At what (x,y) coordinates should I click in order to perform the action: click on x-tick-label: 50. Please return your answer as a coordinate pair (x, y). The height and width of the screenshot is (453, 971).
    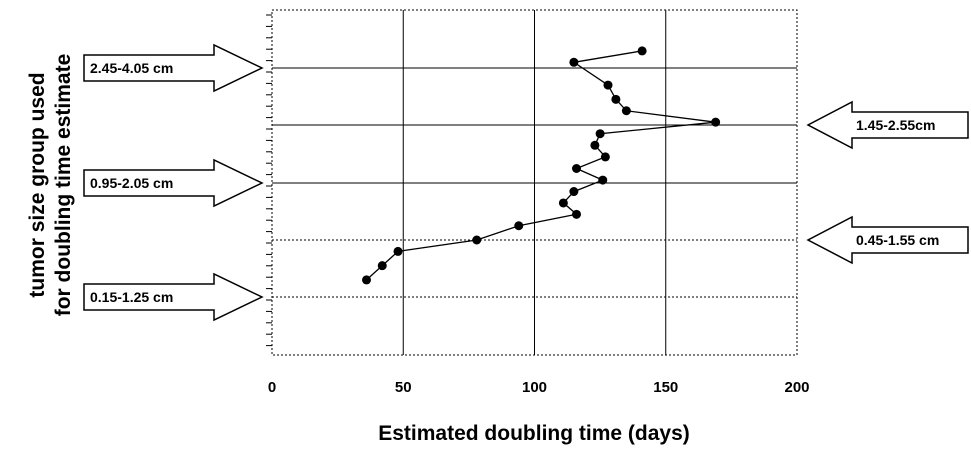
    Looking at the image, I should click on (403, 387).